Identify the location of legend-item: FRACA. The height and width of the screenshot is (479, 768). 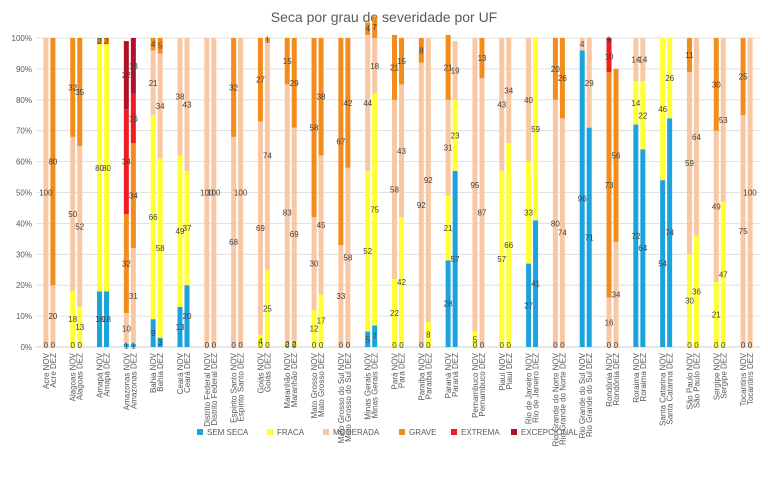
(286, 432).